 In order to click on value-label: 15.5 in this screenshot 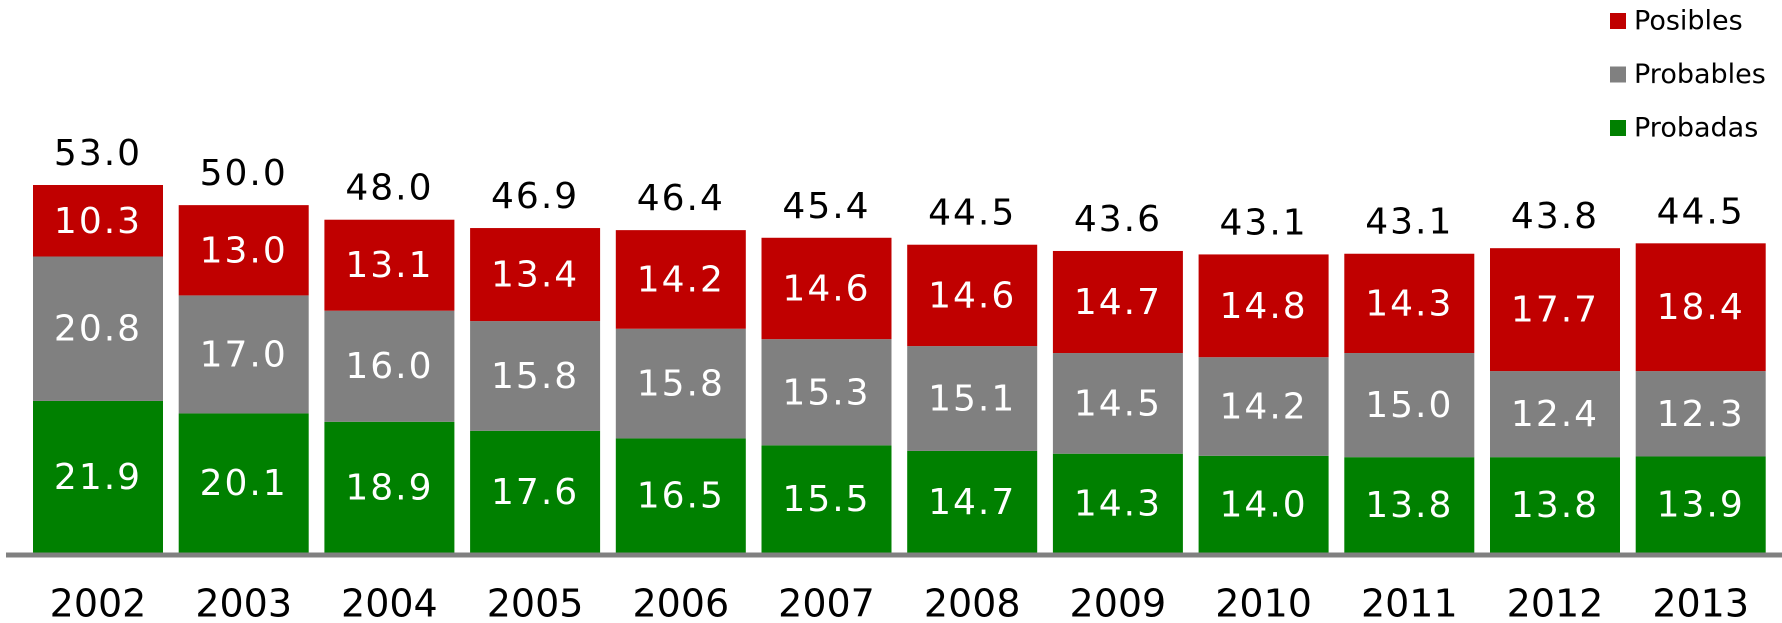, I will do `click(826, 499)`.